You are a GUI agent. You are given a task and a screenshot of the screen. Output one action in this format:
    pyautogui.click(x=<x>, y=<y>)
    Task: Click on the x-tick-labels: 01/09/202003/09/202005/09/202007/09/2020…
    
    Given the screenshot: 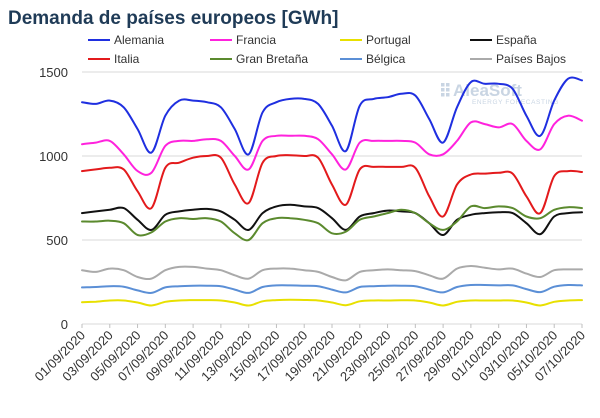 What is the action you would take?
    pyautogui.click(x=309, y=356)
    